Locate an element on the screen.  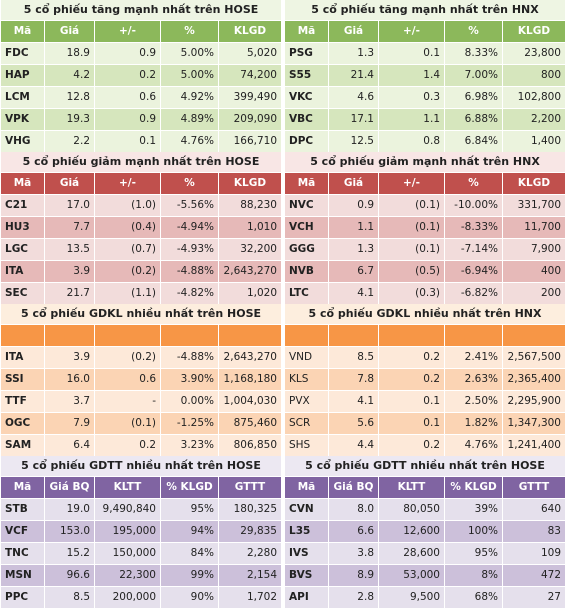
data-row: SCR 5.6 0.1 1.82% 1,347,300 is located at coordinates (425, 424).